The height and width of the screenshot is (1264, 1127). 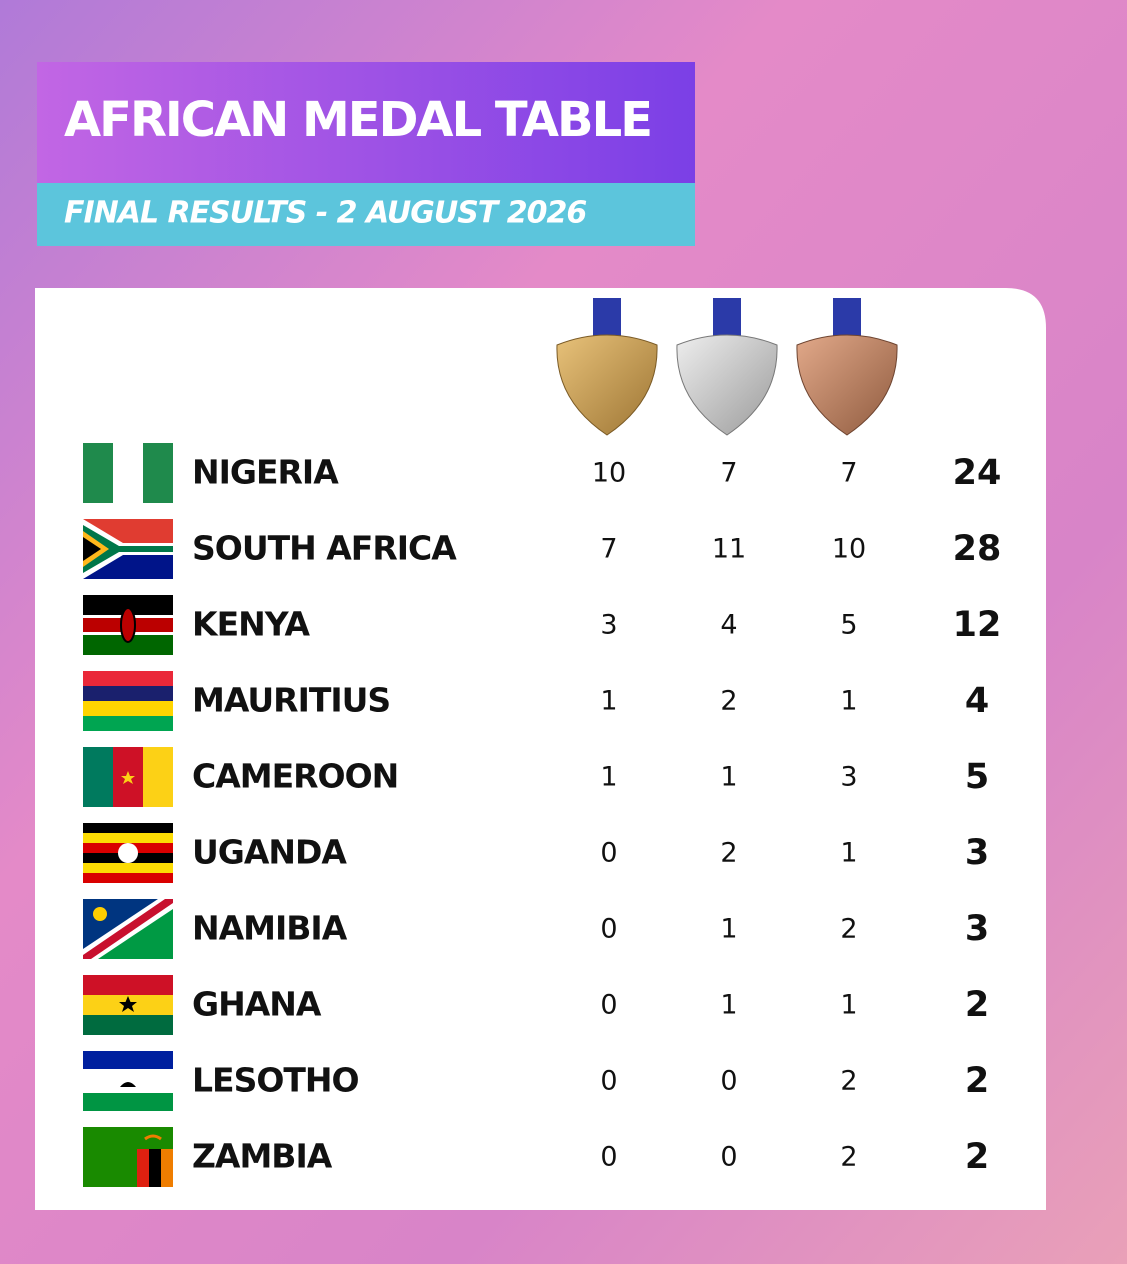 What do you see at coordinates (291, 700) in the screenshot?
I see `country-name: MAURITIUS` at bounding box center [291, 700].